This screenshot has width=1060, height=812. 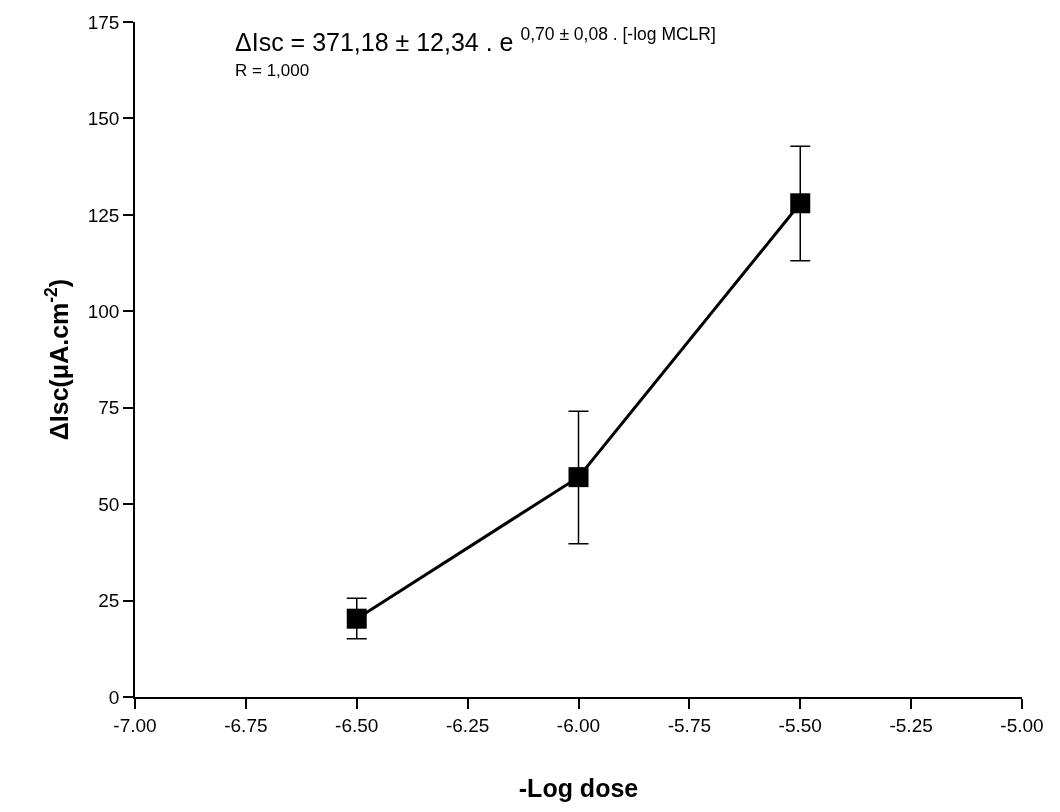 What do you see at coordinates (1022, 725) in the screenshot?
I see `x-tick-label: -5.00` at bounding box center [1022, 725].